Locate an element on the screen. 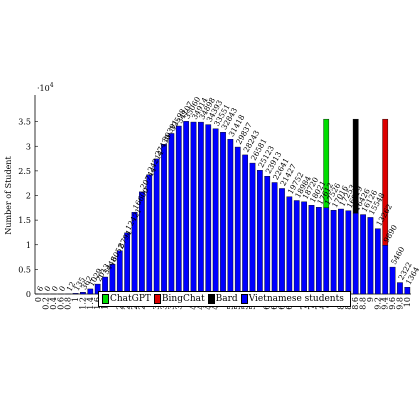 The height and width of the screenshot is (420, 420). x-tick-label: 0 is located at coordinates (38, 299).